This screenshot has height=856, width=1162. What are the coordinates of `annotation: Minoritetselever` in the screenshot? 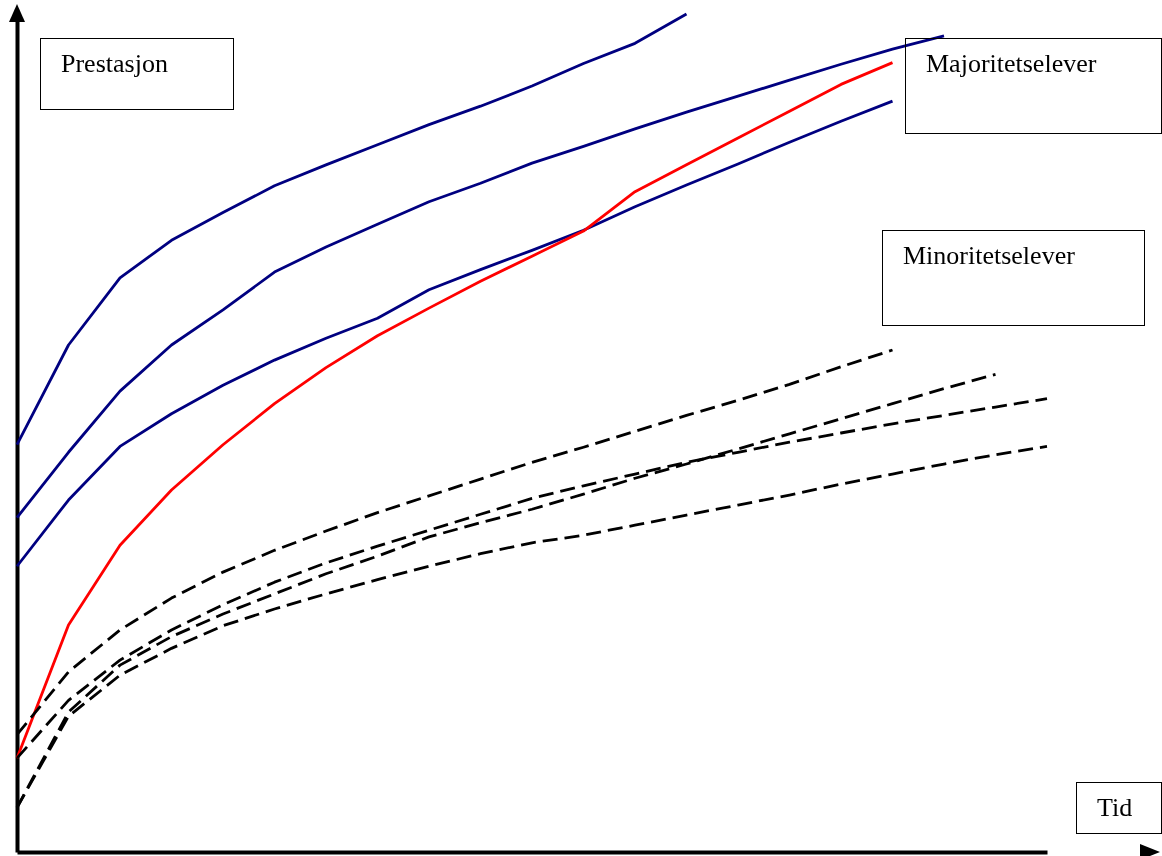 It's located at (1013, 278).